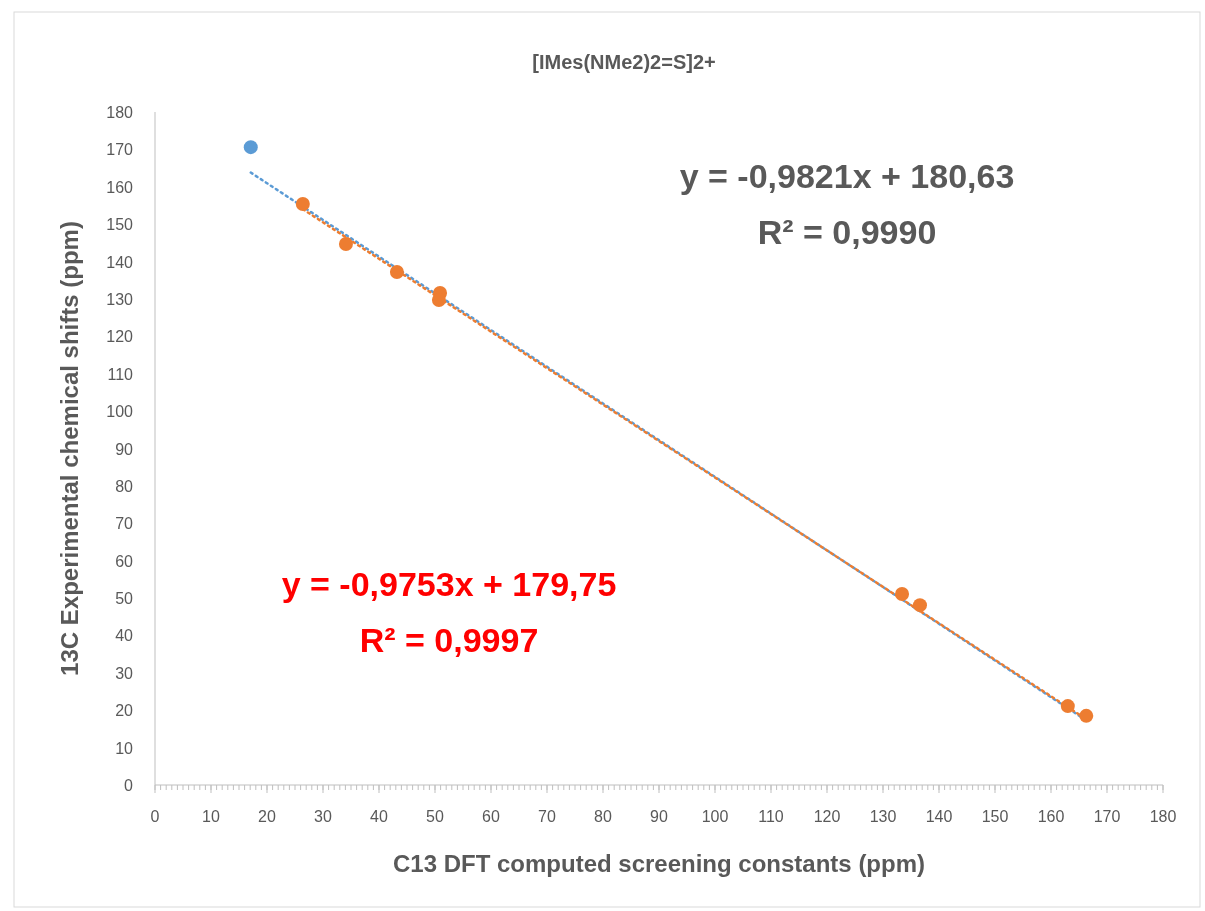 This screenshot has height=911, width=1205. Describe the element at coordinates (129, 785) in the screenshot. I see `y-tick-label: 0` at that location.